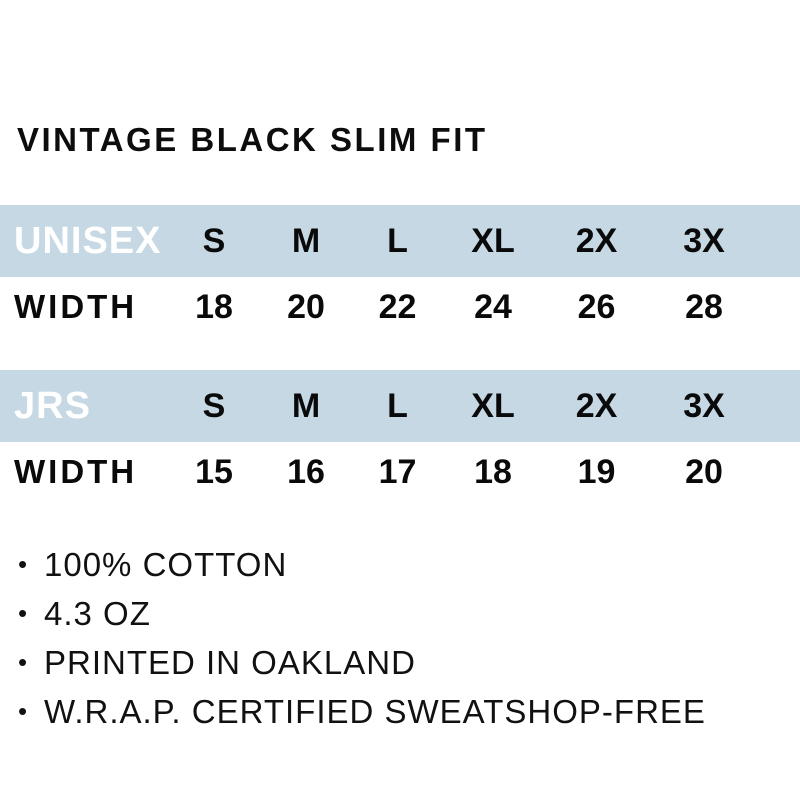 The width and height of the screenshot is (800, 800). Describe the element at coordinates (214, 306) in the screenshot. I see `unisex-width-s: 18` at that location.